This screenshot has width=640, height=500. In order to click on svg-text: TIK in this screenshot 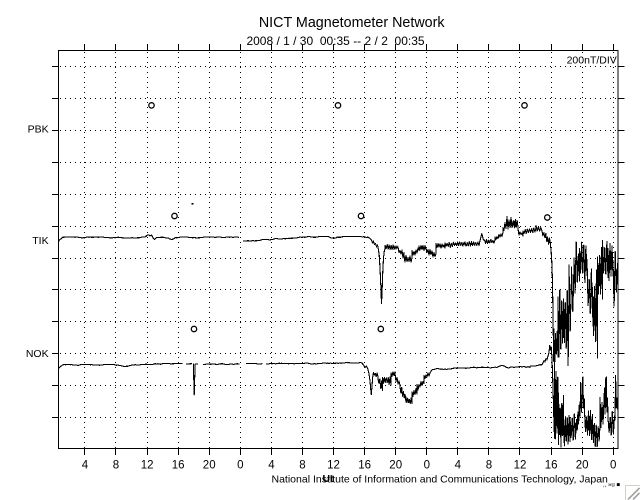, I will do `click(40, 241)`.